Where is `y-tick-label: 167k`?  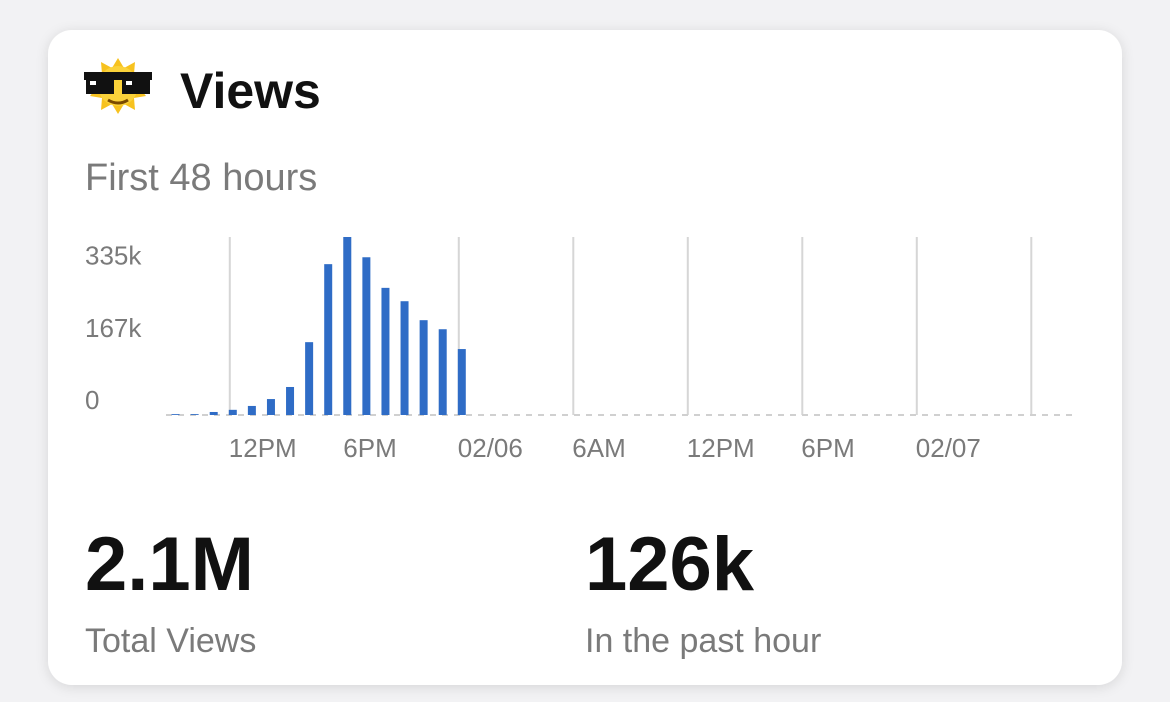 y-tick-label: 167k is located at coordinates (113, 328).